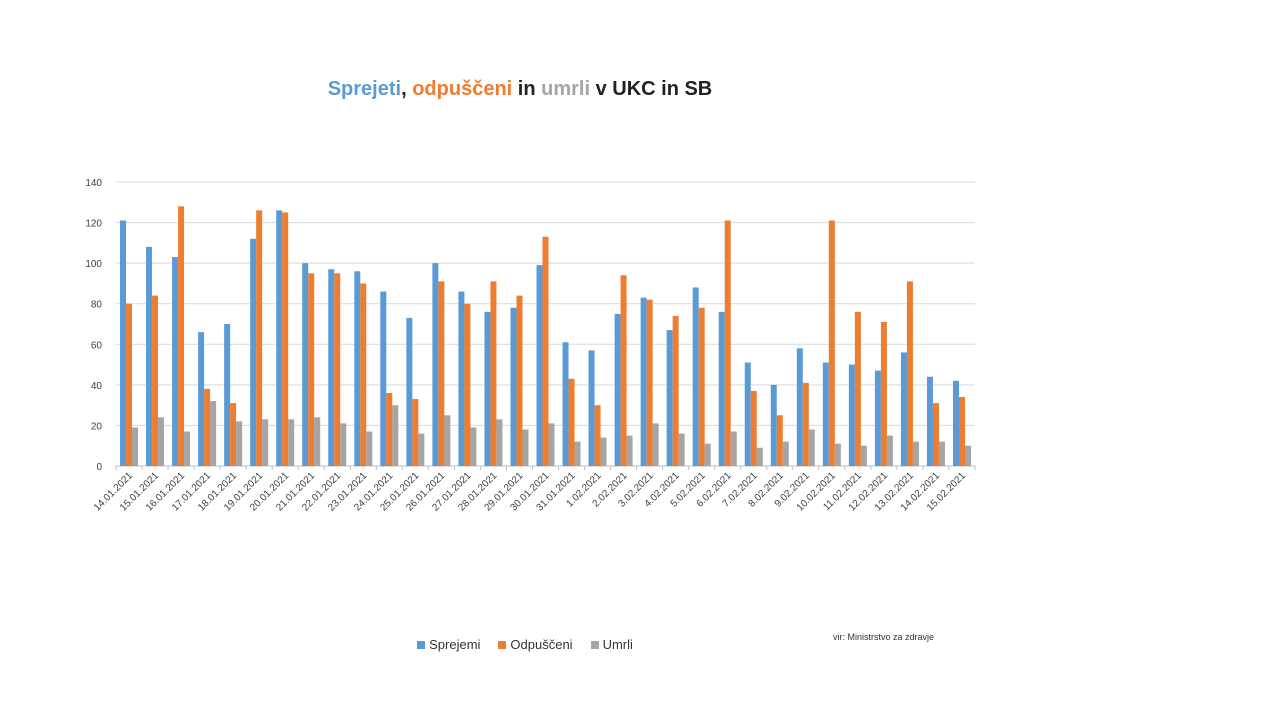  Describe the element at coordinates (594, 644) in the screenshot. I see `legend-swatch-umrli` at that location.